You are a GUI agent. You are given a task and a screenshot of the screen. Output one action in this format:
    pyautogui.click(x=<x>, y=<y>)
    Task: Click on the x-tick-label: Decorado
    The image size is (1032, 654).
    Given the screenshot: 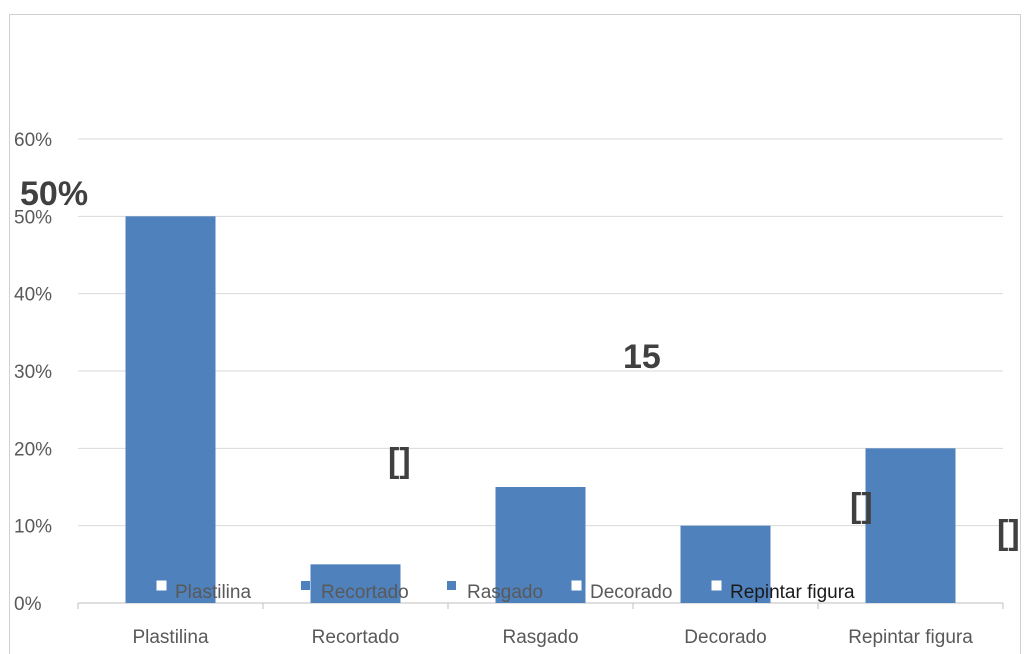 What is the action you would take?
    pyautogui.click(x=725, y=637)
    